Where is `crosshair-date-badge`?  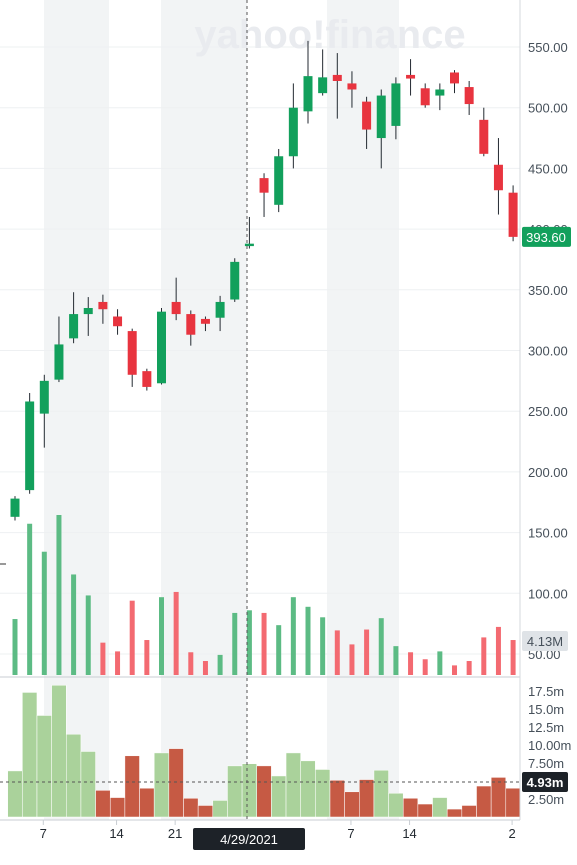
crosshair-date-badge is located at coordinates (249, 839).